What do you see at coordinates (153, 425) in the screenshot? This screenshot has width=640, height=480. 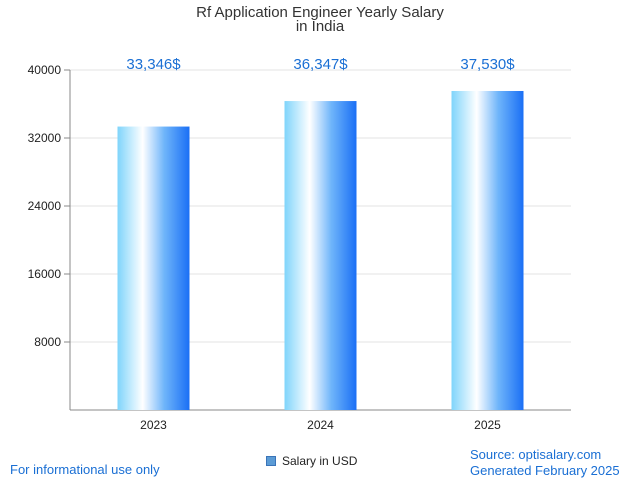 I see `x-tick-label: 2023` at bounding box center [153, 425].